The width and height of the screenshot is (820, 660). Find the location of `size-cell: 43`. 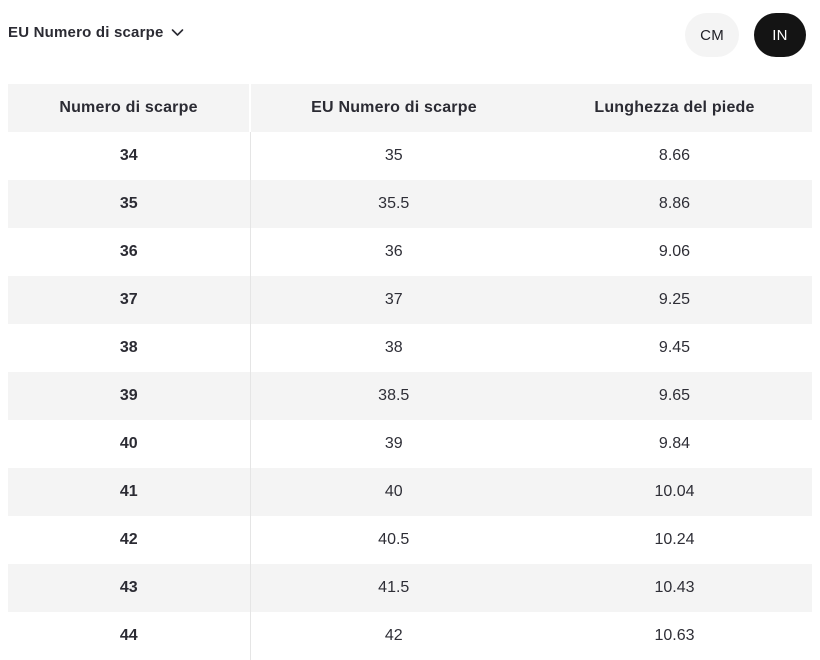

size-cell: 43 is located at coordinates (129, 588).